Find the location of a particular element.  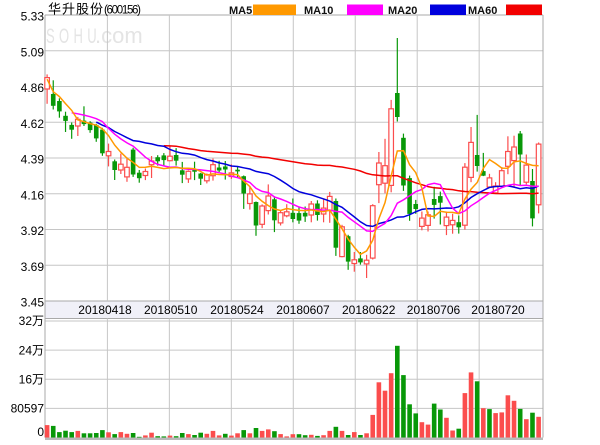

svg-text: 4.86 is located at coordinates (33, 88).